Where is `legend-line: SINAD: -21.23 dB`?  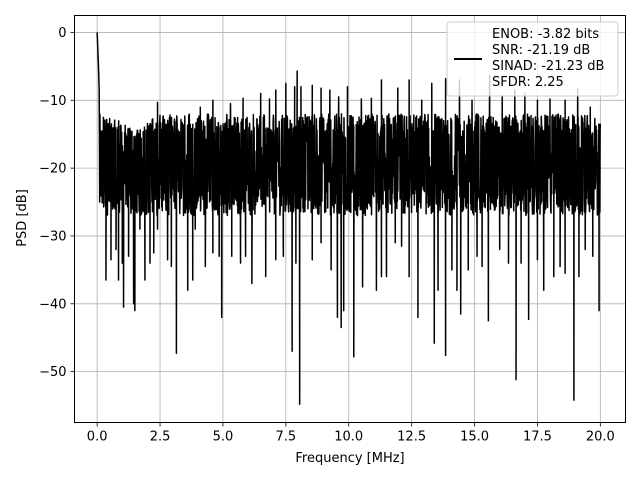 legend-line: SINAD: -21.23 dB is located at coordinates (548, 66).